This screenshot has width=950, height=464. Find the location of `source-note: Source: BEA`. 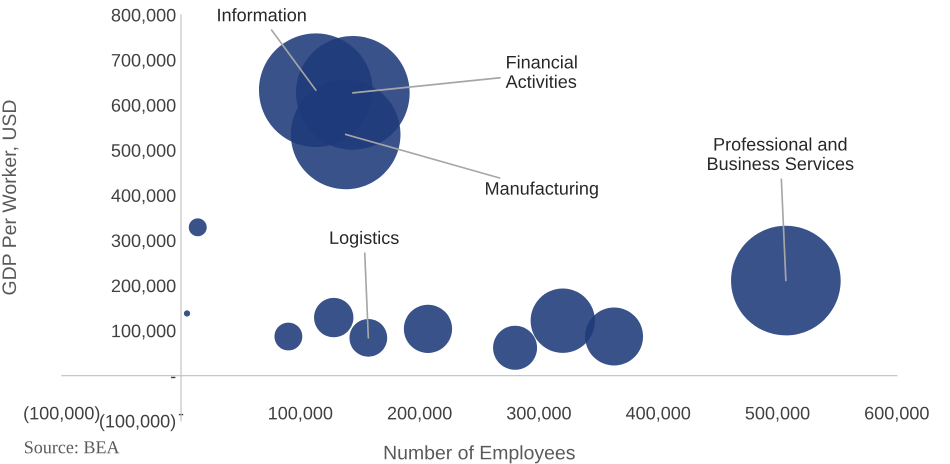

source-note: Source: BEA is located at coordinates (72, 447).